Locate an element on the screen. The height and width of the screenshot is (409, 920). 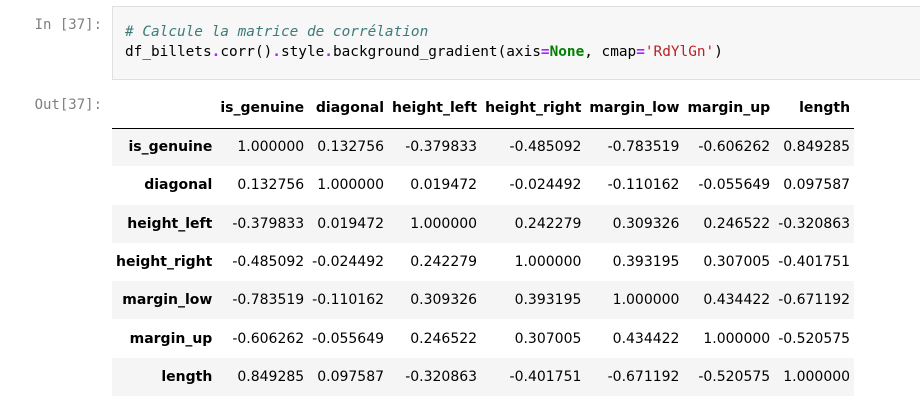
column-header: margin_up is located at coordinates (729, 108).